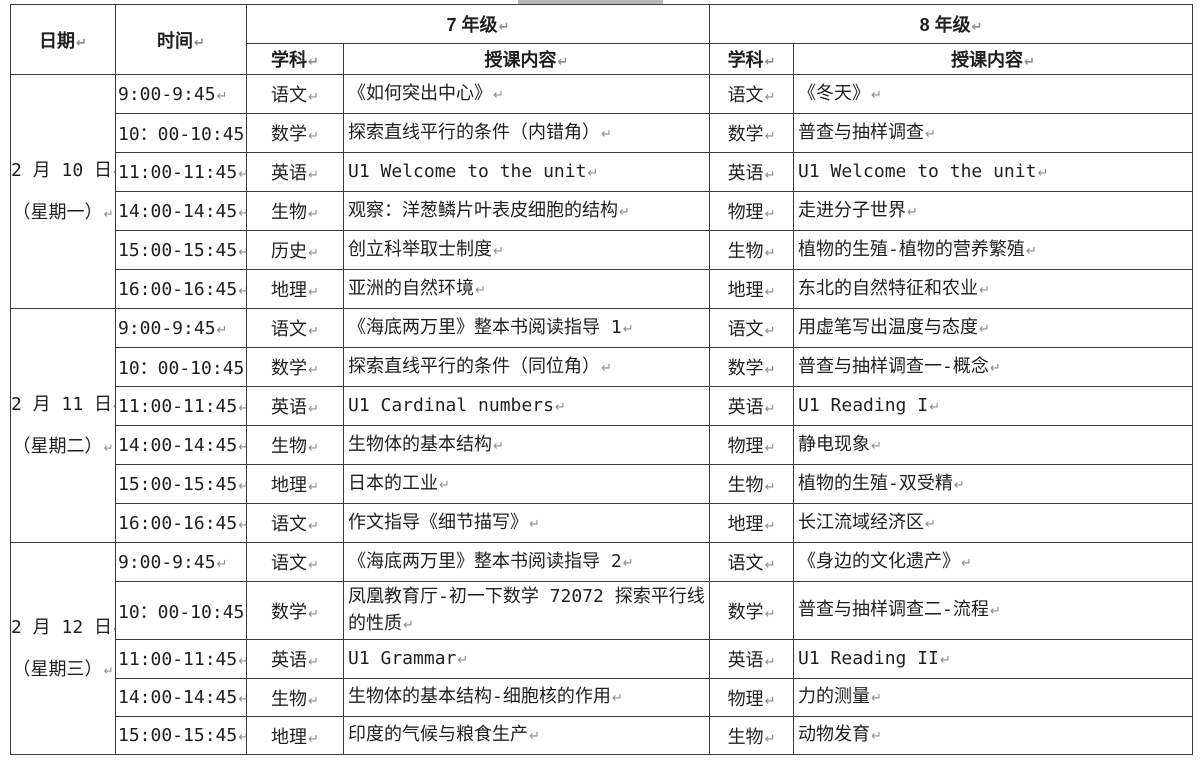  I want to click on g8-content-cell: U1 Welcome to the unit↵, so click(993, 172).